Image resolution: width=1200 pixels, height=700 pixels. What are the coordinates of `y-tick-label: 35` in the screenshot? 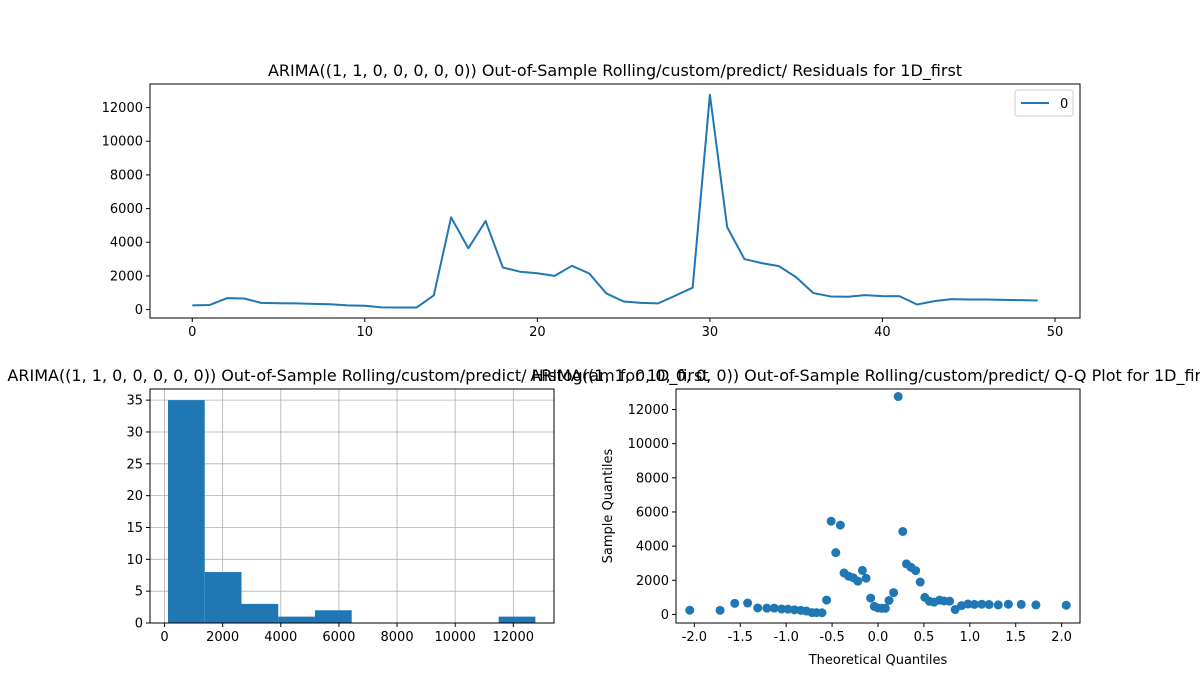 It's located at (134, 401).